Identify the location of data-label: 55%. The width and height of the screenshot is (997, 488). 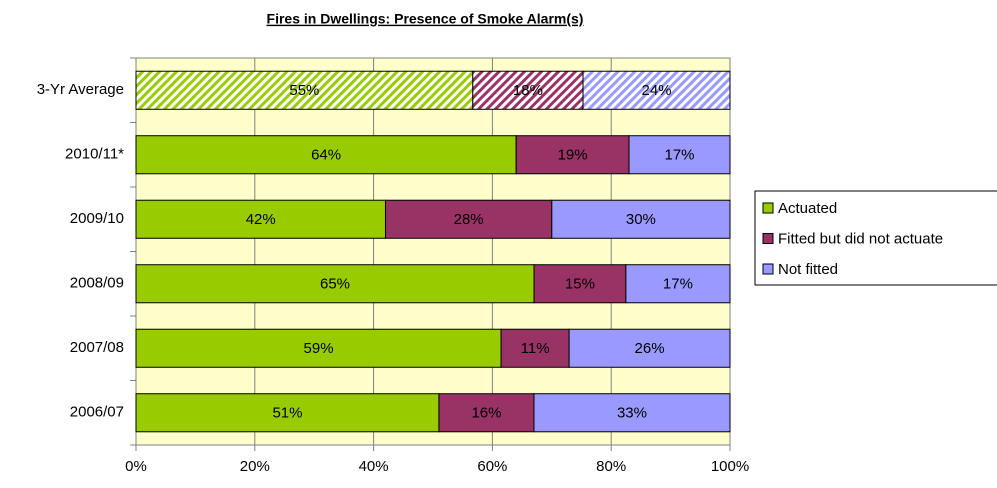
(304, 90).